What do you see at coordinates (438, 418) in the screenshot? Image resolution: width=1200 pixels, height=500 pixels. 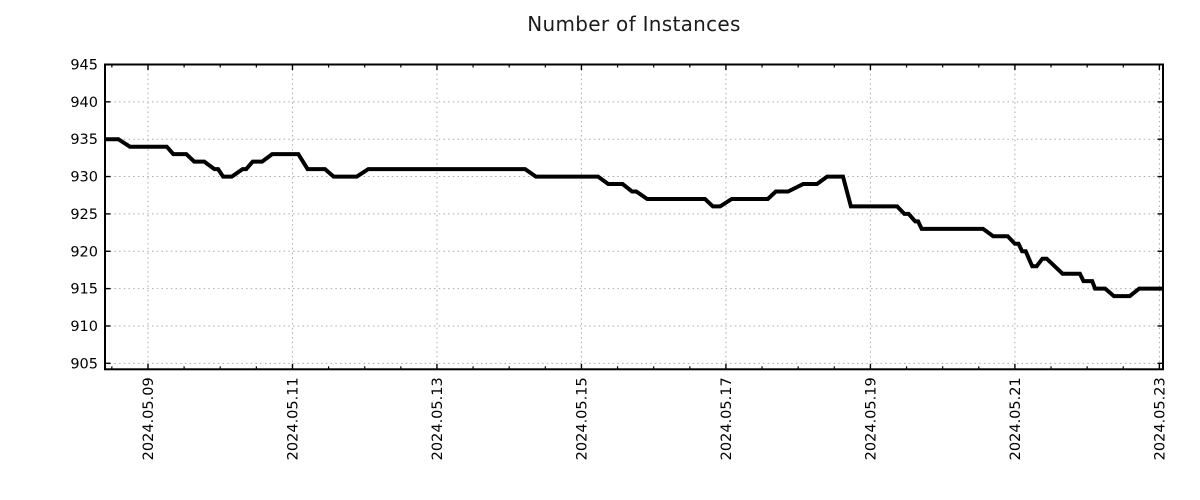 I see `x-tick-label: 2024.05.13` at bounding box center [438, 418].